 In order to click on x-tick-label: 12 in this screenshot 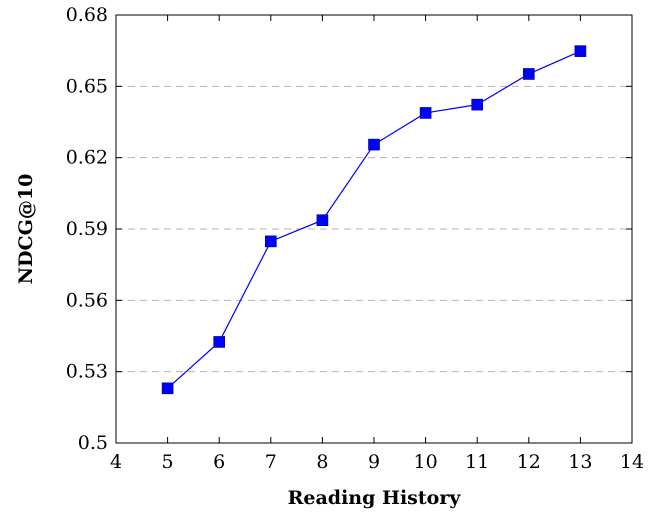, I will do `click(529, 462)`.